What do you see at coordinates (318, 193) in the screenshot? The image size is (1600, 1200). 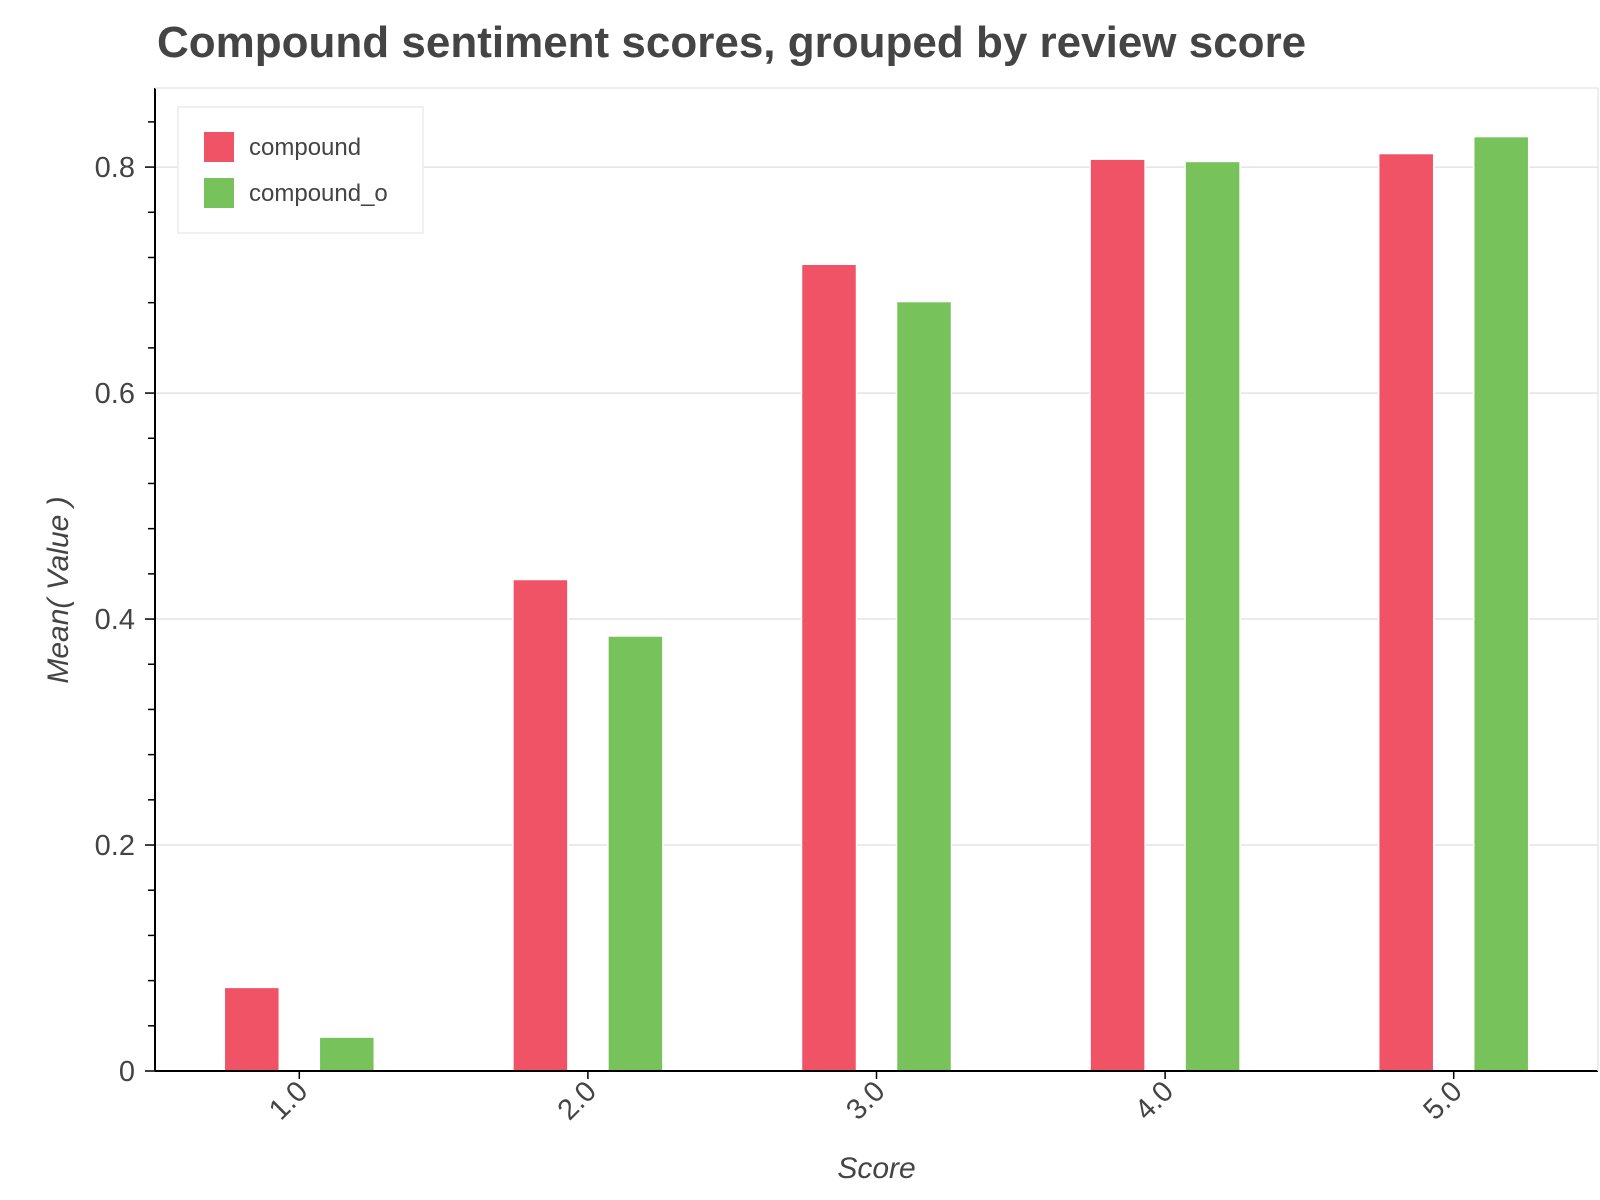 I see `legend-label-compound_o: compound_o` at bounding box center [318, 193].